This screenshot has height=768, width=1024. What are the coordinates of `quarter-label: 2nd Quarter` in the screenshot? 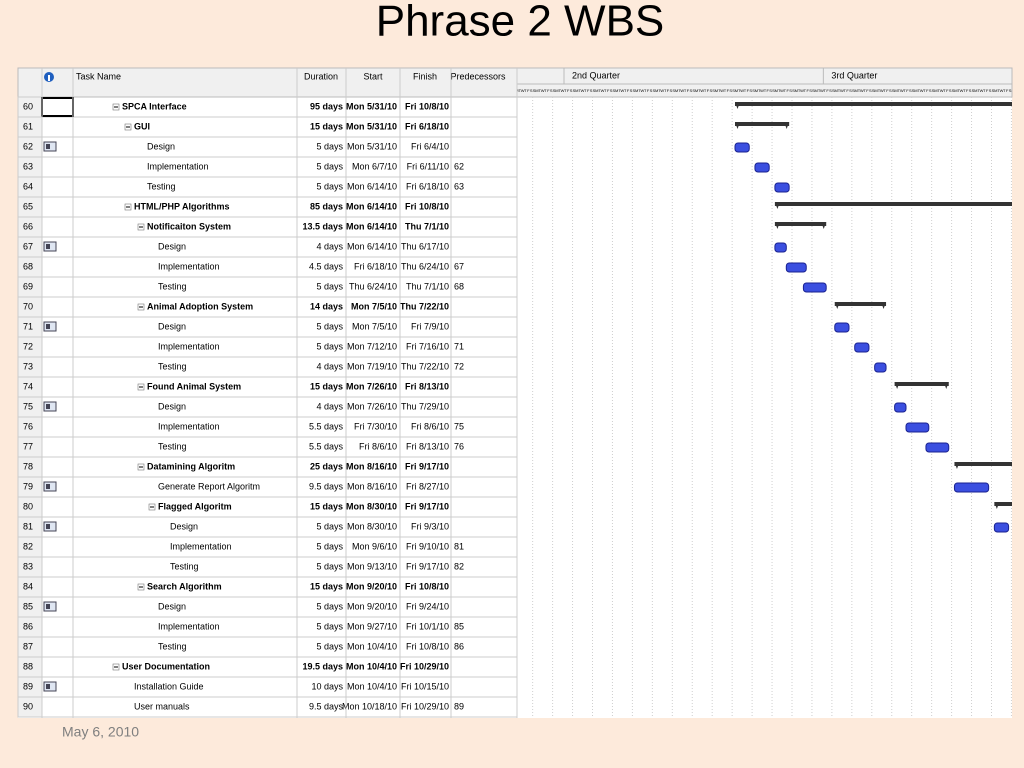 It's located at (596, 75).